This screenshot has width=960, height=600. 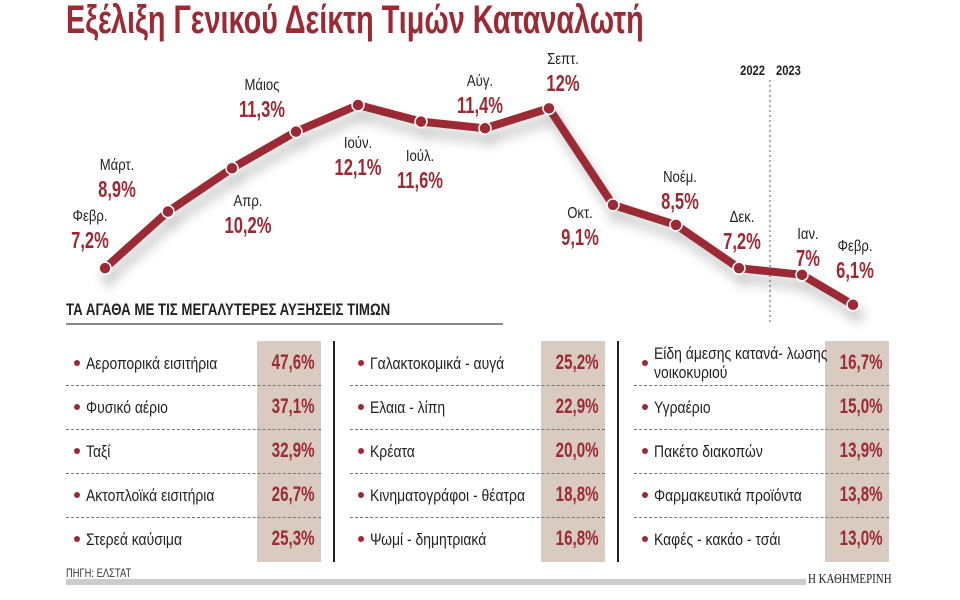 What do you see at coordinates (284, 324) in the screenshot?
I see `heading-underline` at bounding box center [284, 324].